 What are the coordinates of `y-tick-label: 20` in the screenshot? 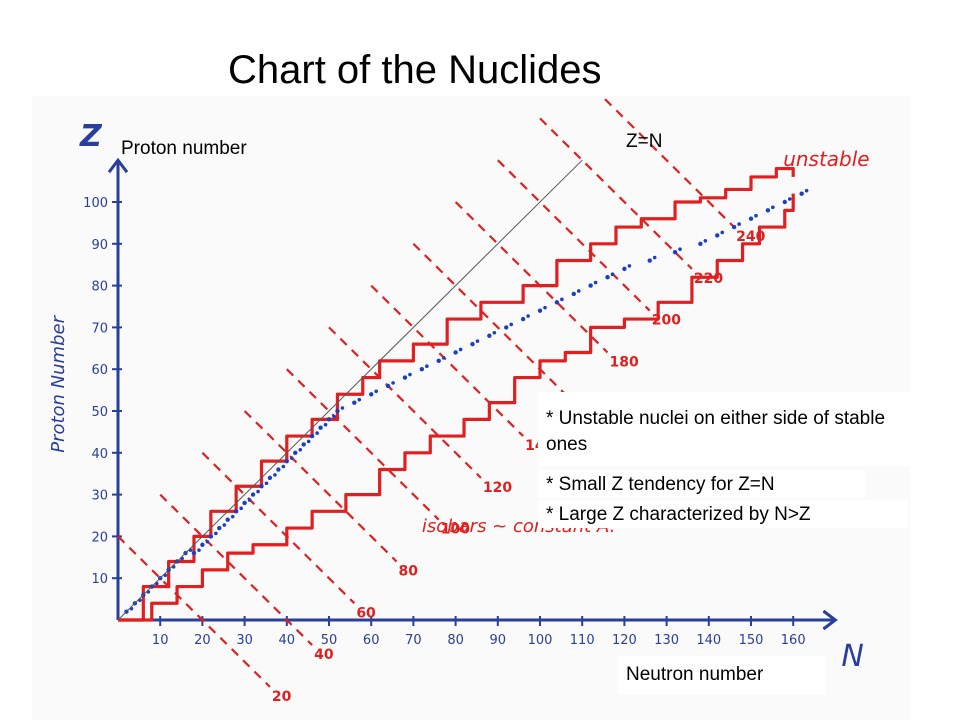 It's located at (99, 537).